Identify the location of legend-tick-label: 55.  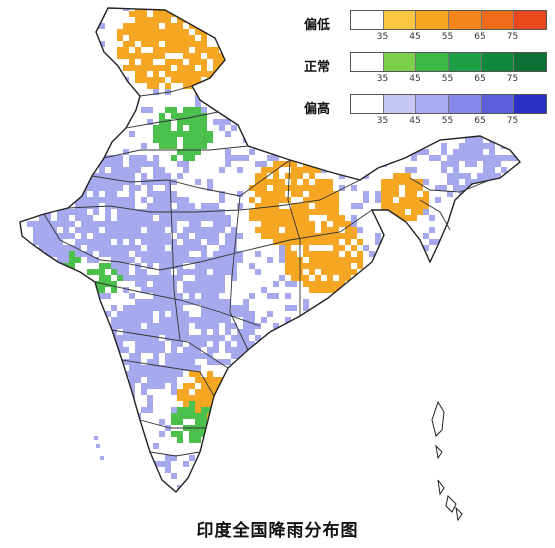
(447, 121).